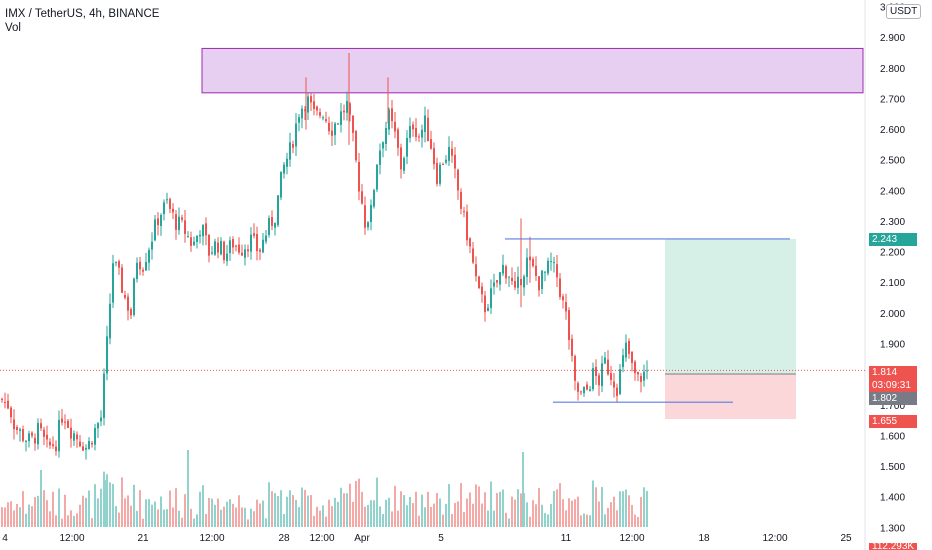 The image size is (932, 550). I want to click on entry-price-tag: 1.802, so click(893, 398).